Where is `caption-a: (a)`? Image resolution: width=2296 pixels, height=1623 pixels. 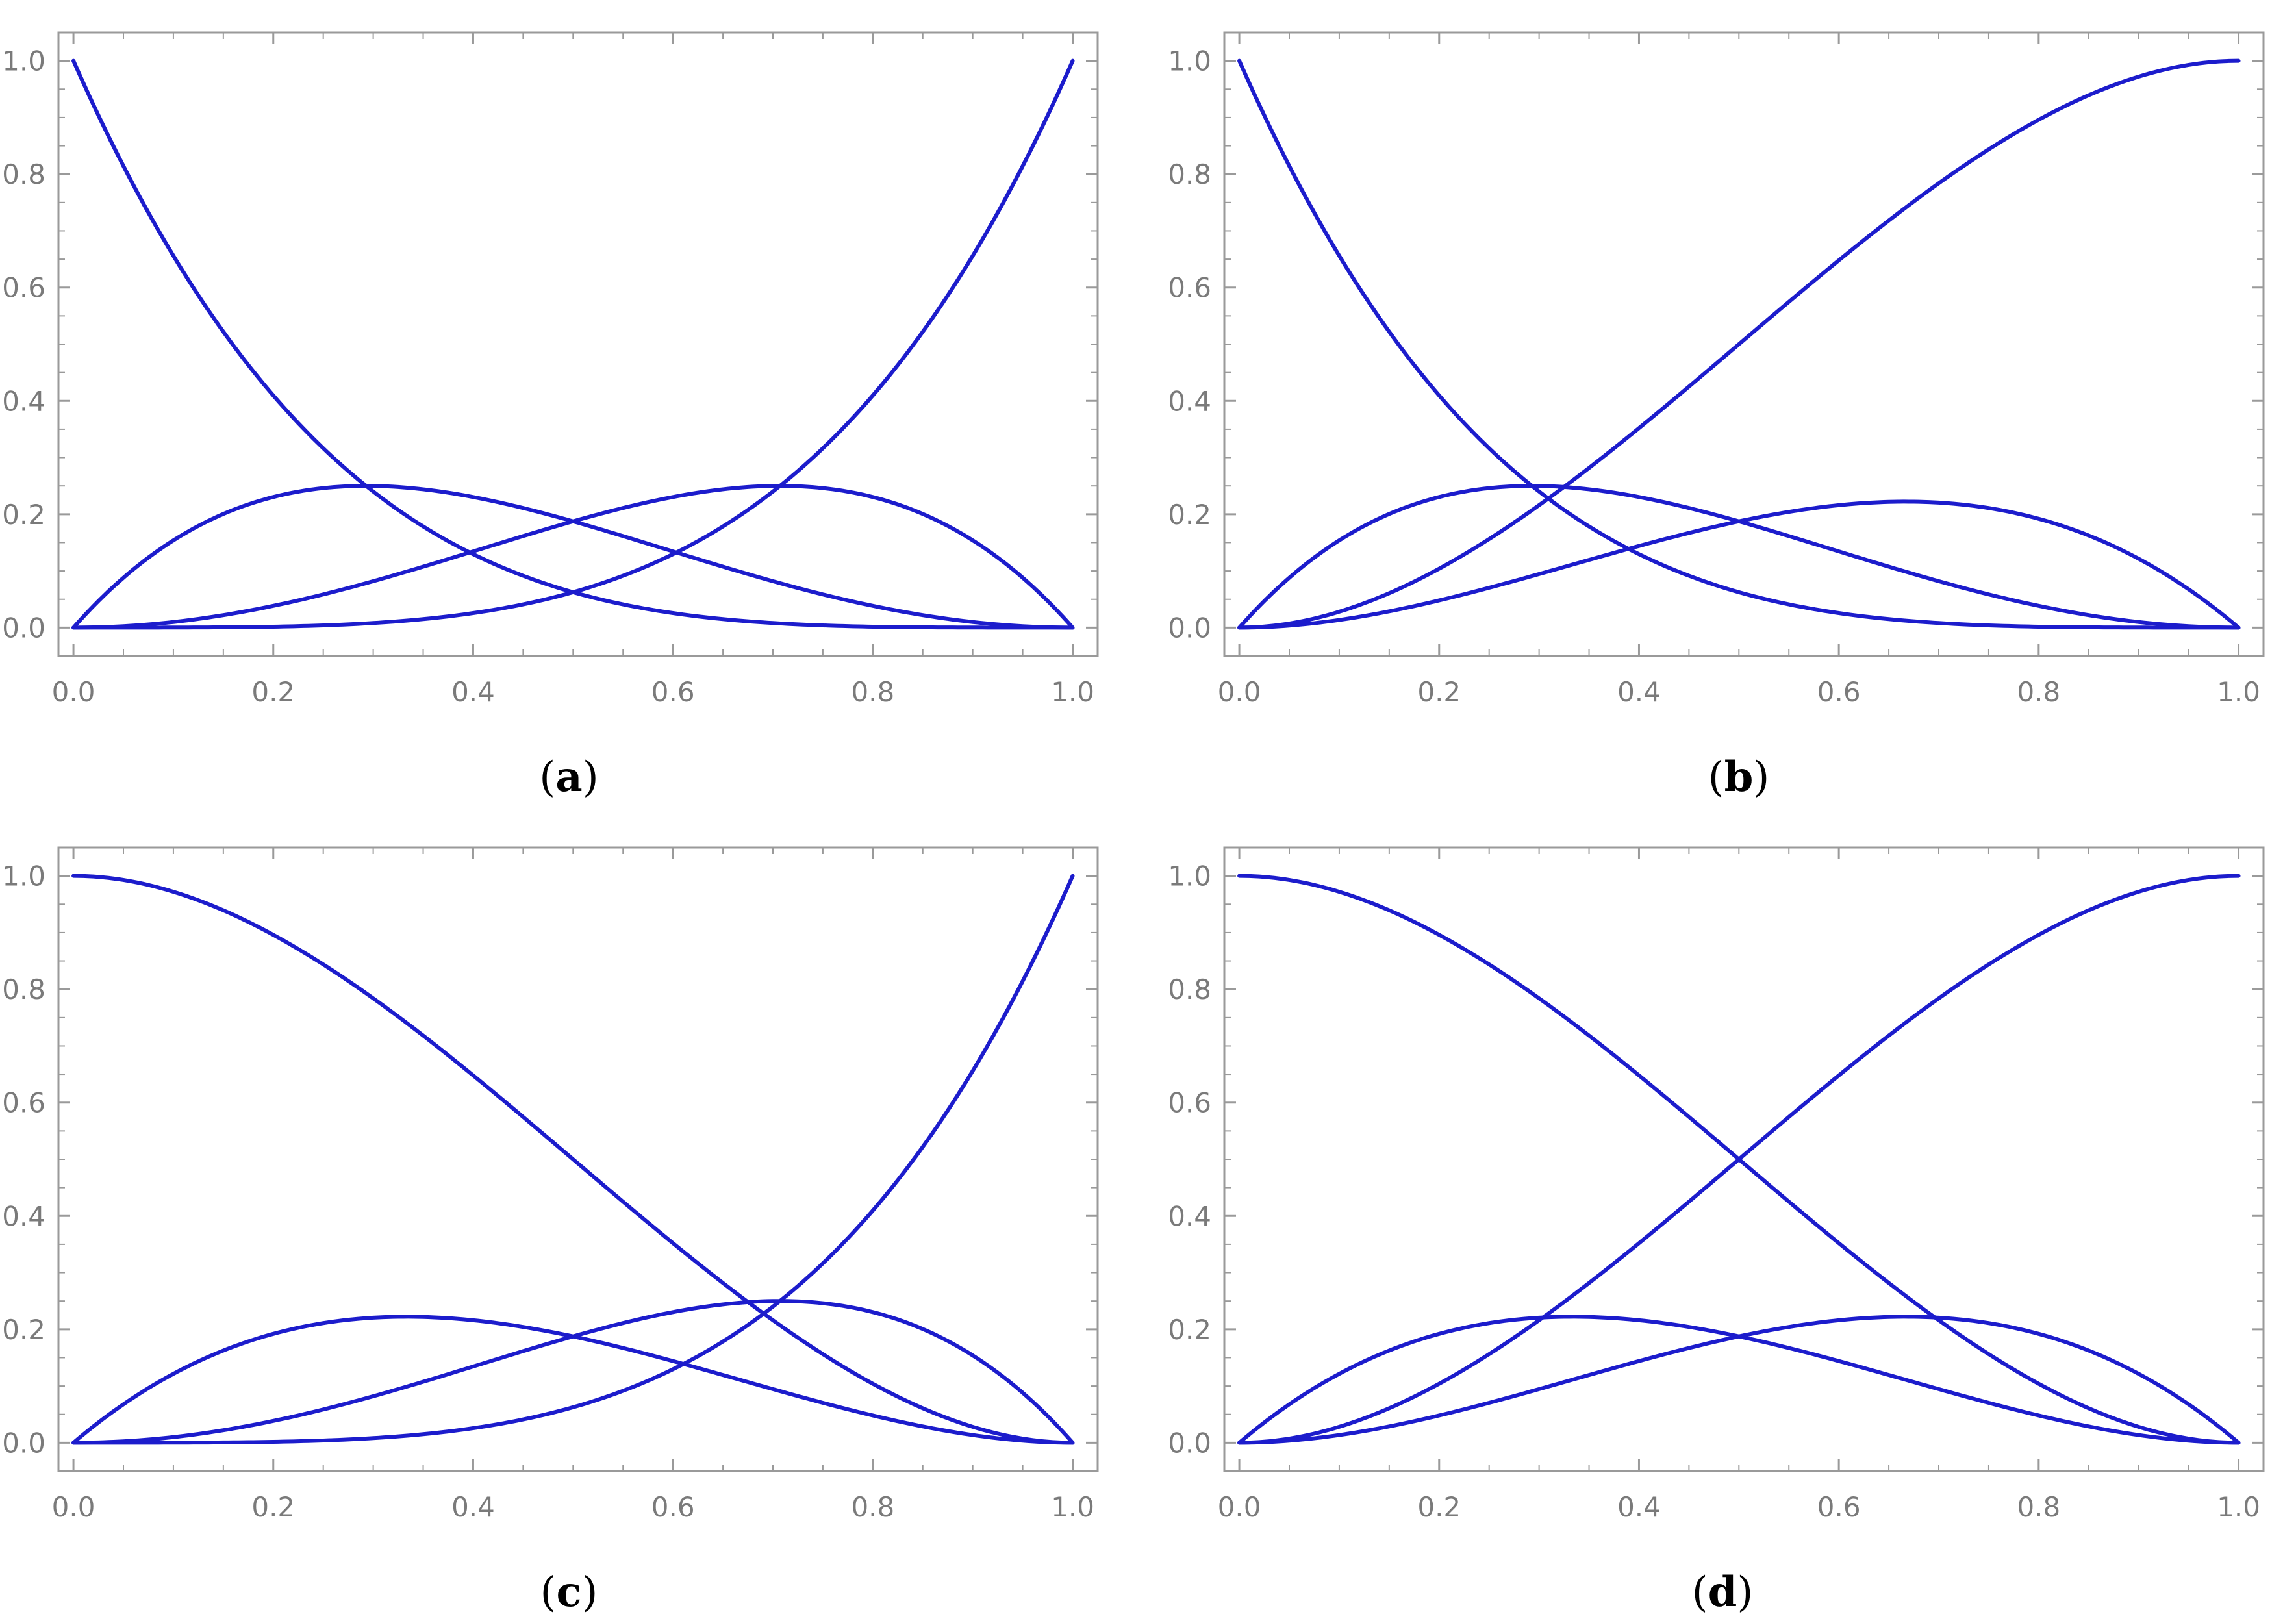
caption-a: (a) is located at coordinates (568, 777).